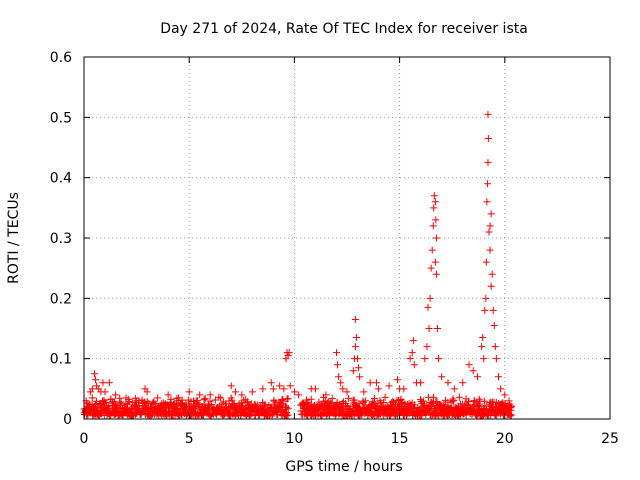 This screenshot has width=640, height=480. What do you see at coordinates (349, 439) in the screenshot?
I see `x-tick-labels: 0 5 10 15 20 25` at bounding box center [349, 439].